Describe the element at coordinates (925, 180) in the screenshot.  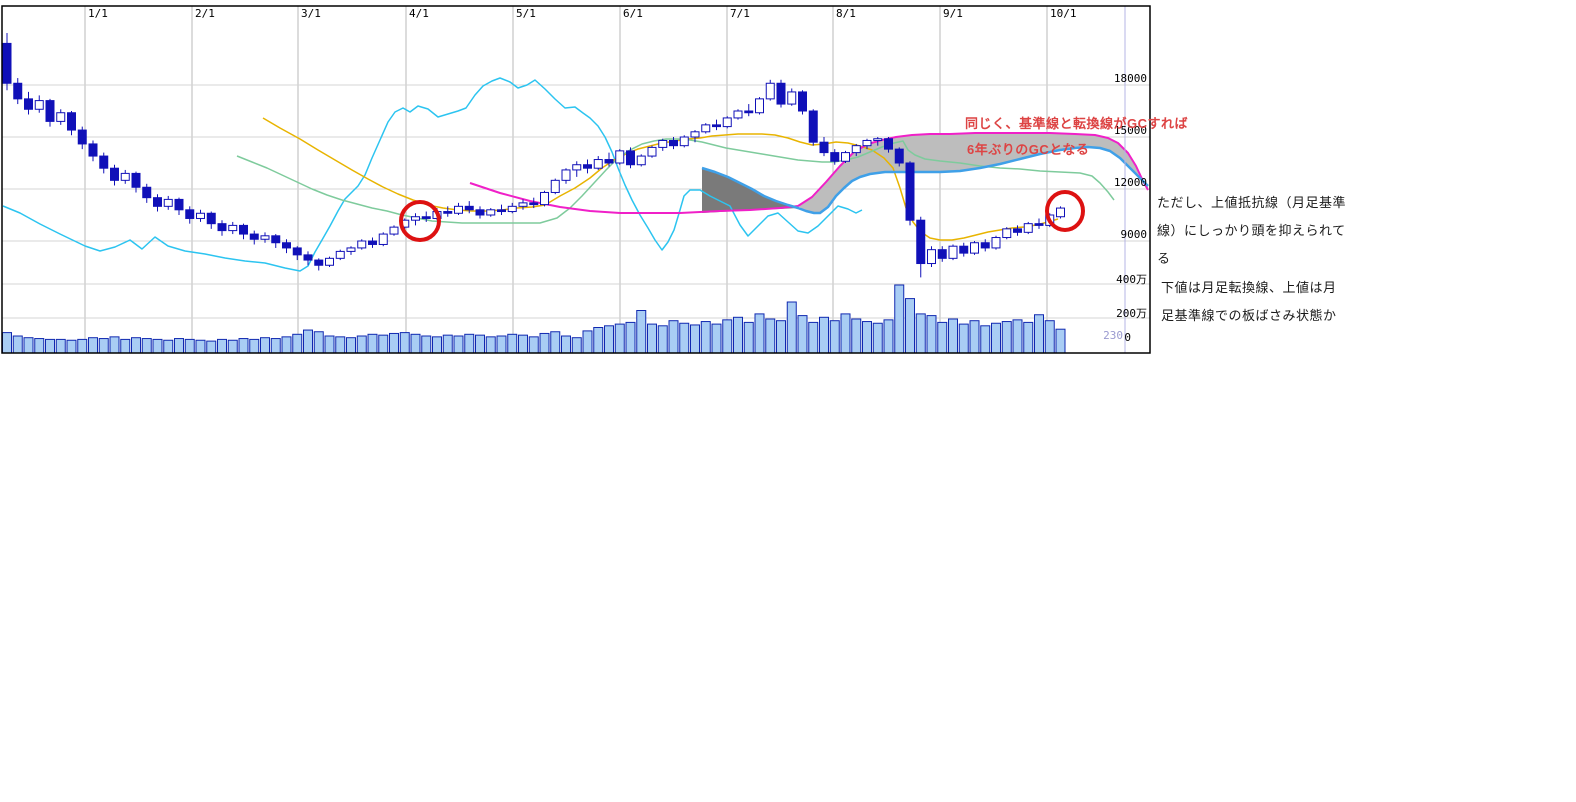
I see `senkou-b-line` at that location.